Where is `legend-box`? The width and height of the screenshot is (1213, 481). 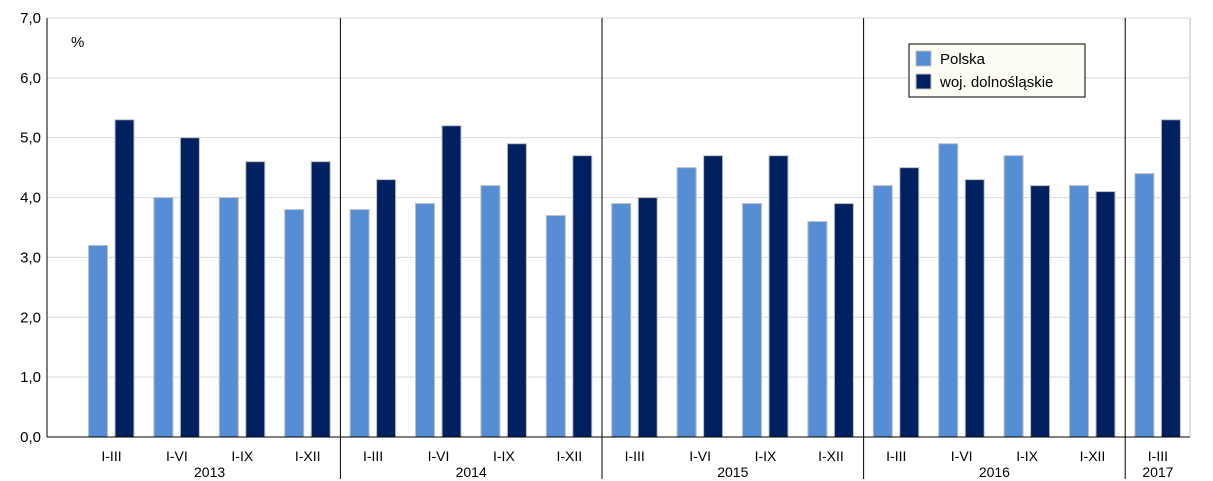
legend-box is located at coordinates (997, 70).